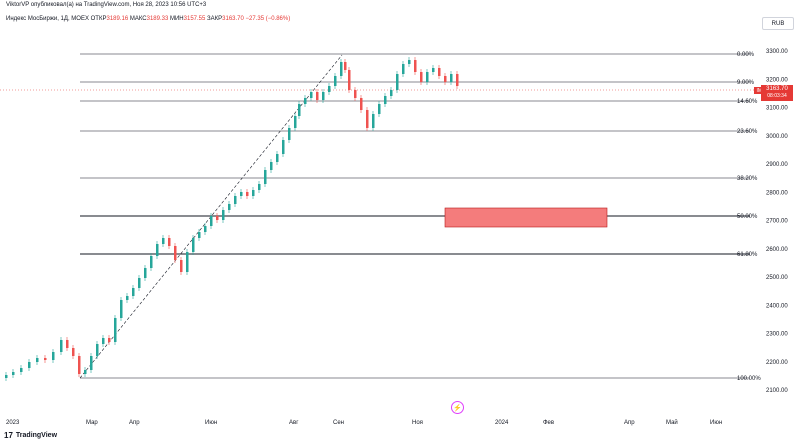 The height and width of the screenshot is (446, 800). I want to click on bar-countdown: 08:03:34, so click(777, 96).